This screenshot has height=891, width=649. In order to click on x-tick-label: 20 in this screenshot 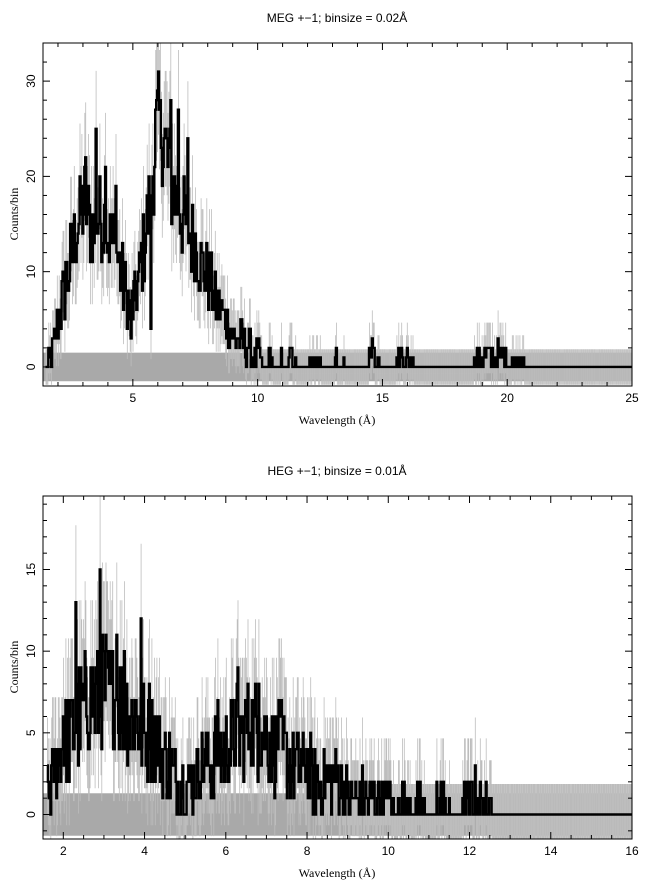, I will do `click(508, 398)`.